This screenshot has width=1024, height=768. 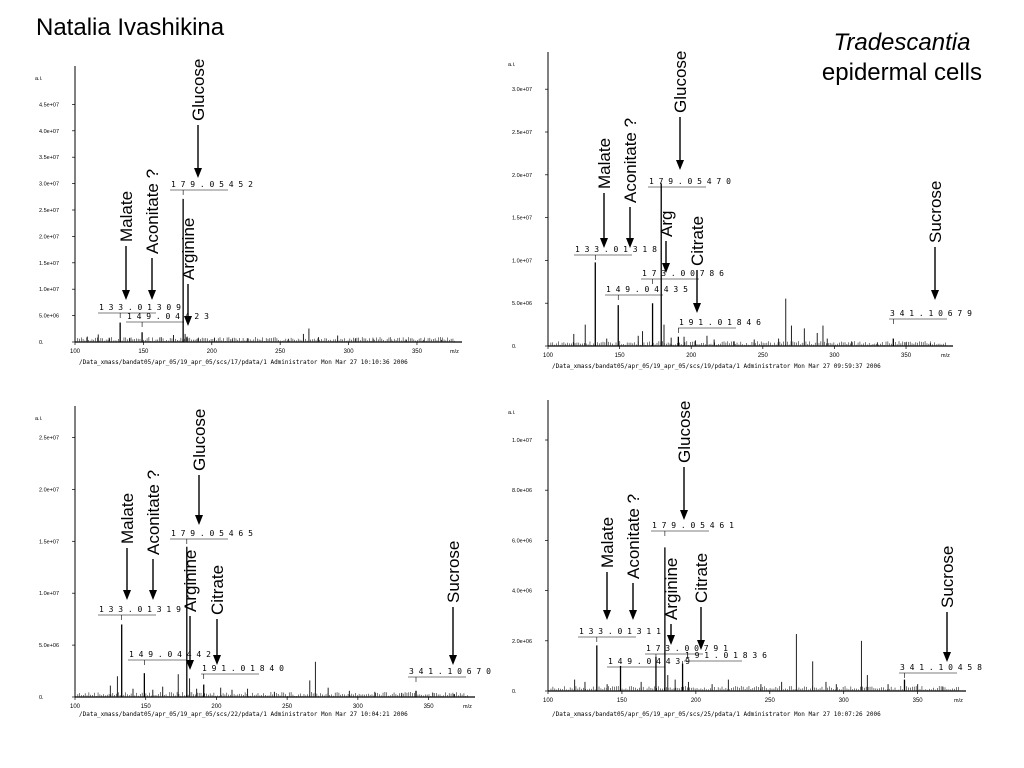 What do you see at coordinates (522, 541) in the screenshot?
I see `y-tick-label: 6.0e+06` at bounding box center [522, 541].